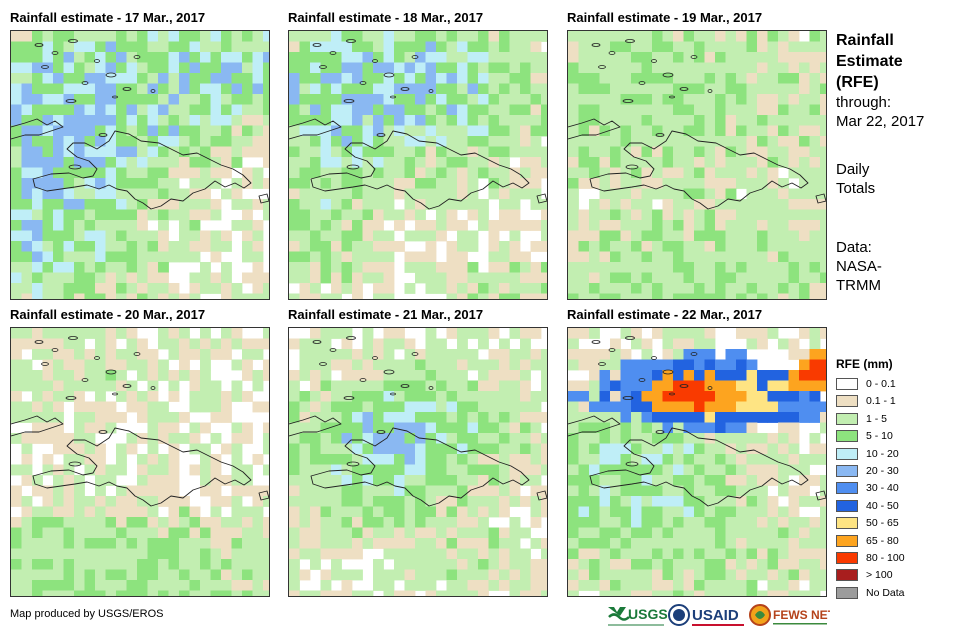  Describe the element at coordinates (882, 523) in the screenshot. I see `legend-label: 50 - 65` at that location.